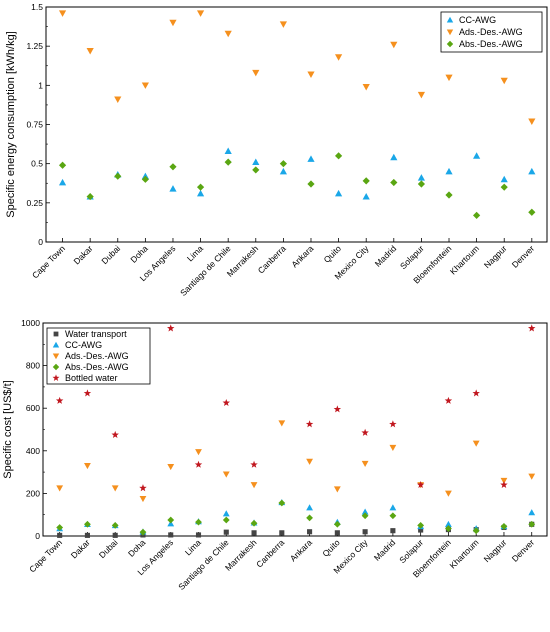  What do you see at coordinates (532, 171) in the screenshot?
I see `point-cc-awg-denver` at bounding box center [532, 171].